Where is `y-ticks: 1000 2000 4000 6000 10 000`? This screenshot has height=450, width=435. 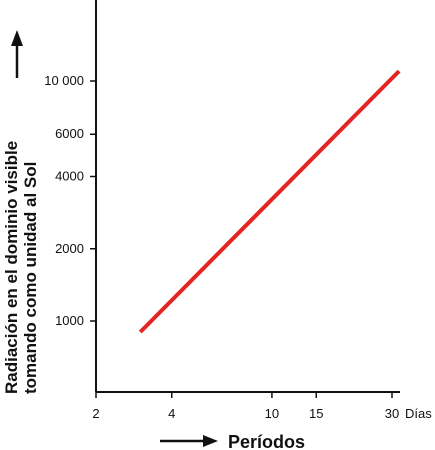
y-ticks: 1000 2000 4000 6000 10 000 is located at coordinates (70, 200).